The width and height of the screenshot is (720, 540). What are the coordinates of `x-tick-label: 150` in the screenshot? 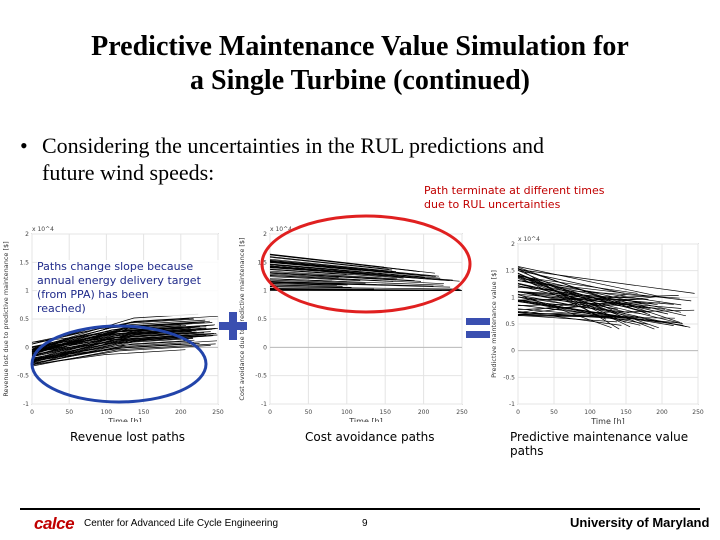 It's located at (385, 412).